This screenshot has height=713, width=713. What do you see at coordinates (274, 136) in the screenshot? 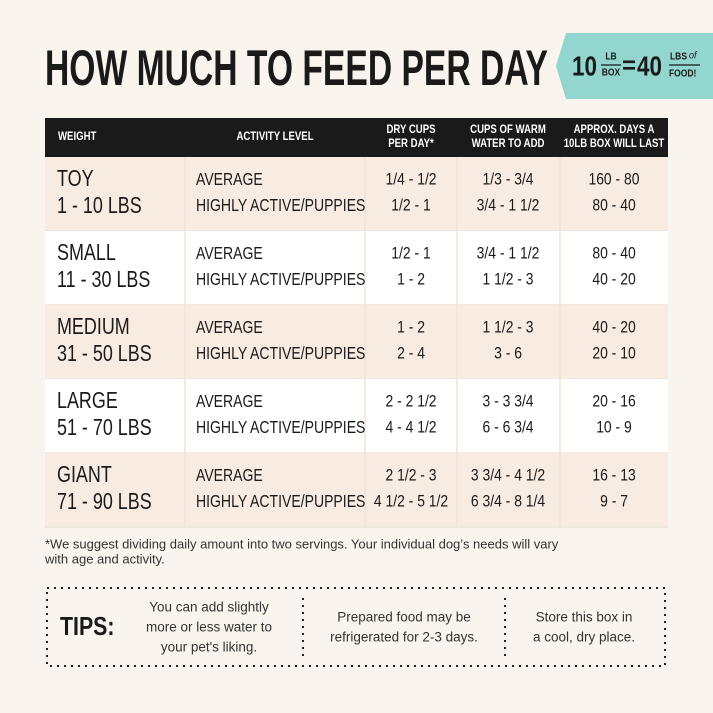
I see `column-header: ACTIVITY LEVEL` at bounding box center [274, 136].